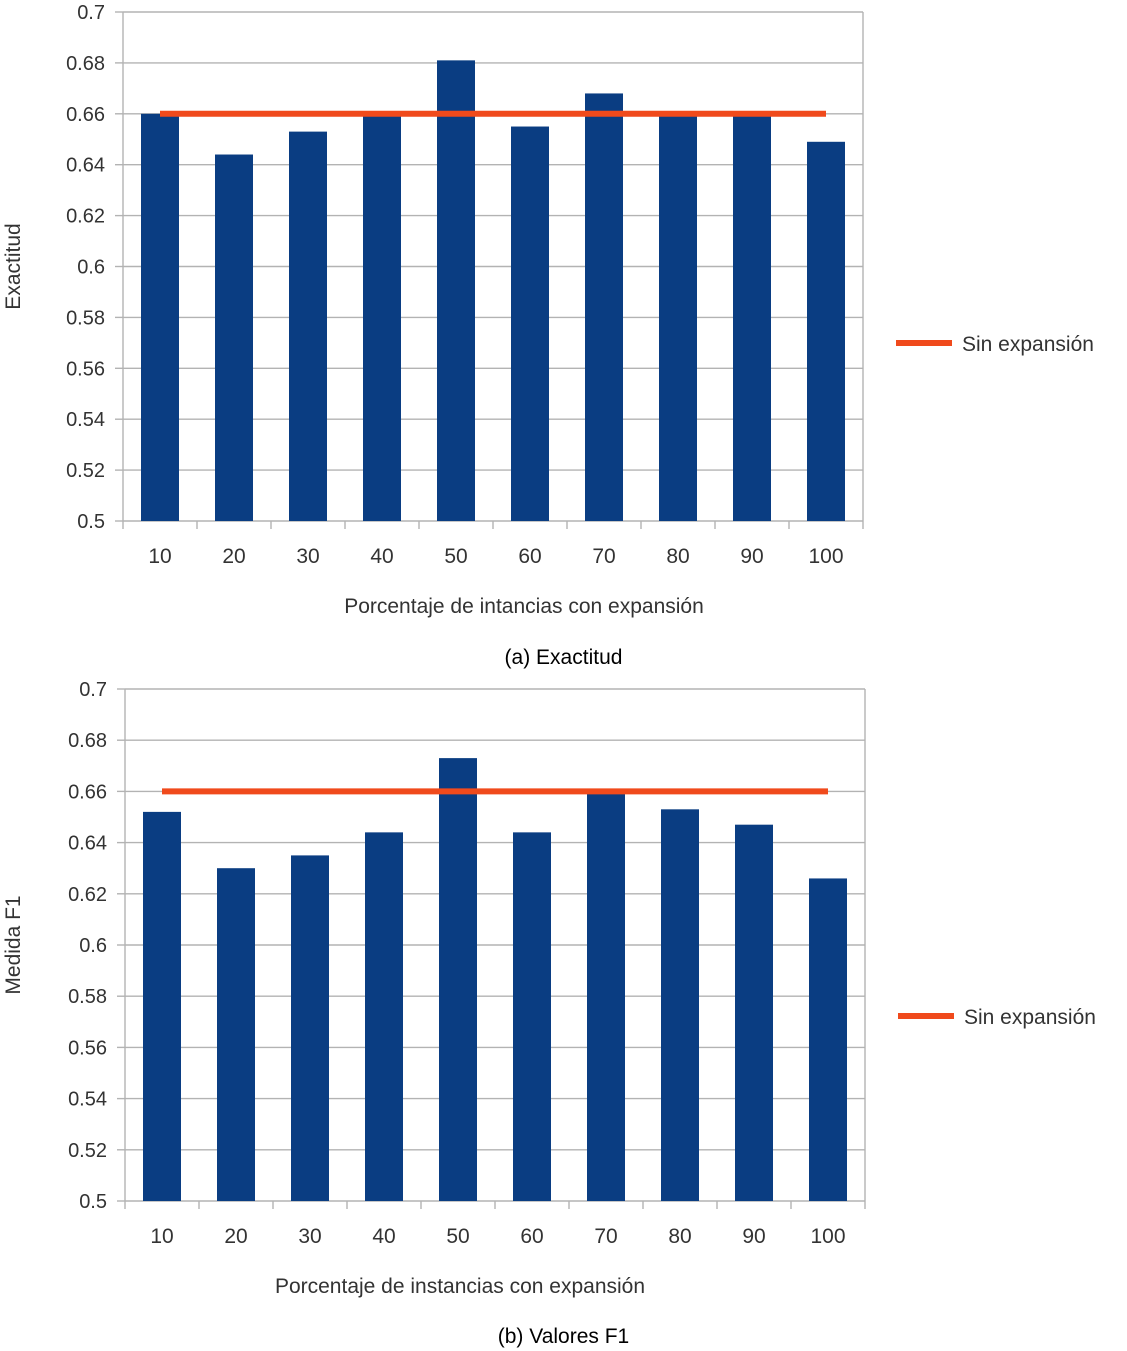 The height and width of the screenshot is (1351, 1127). Describe the element at coordinates (13, 266) in the screenshot. I see `y-axis-label: Exactitud` at that location.